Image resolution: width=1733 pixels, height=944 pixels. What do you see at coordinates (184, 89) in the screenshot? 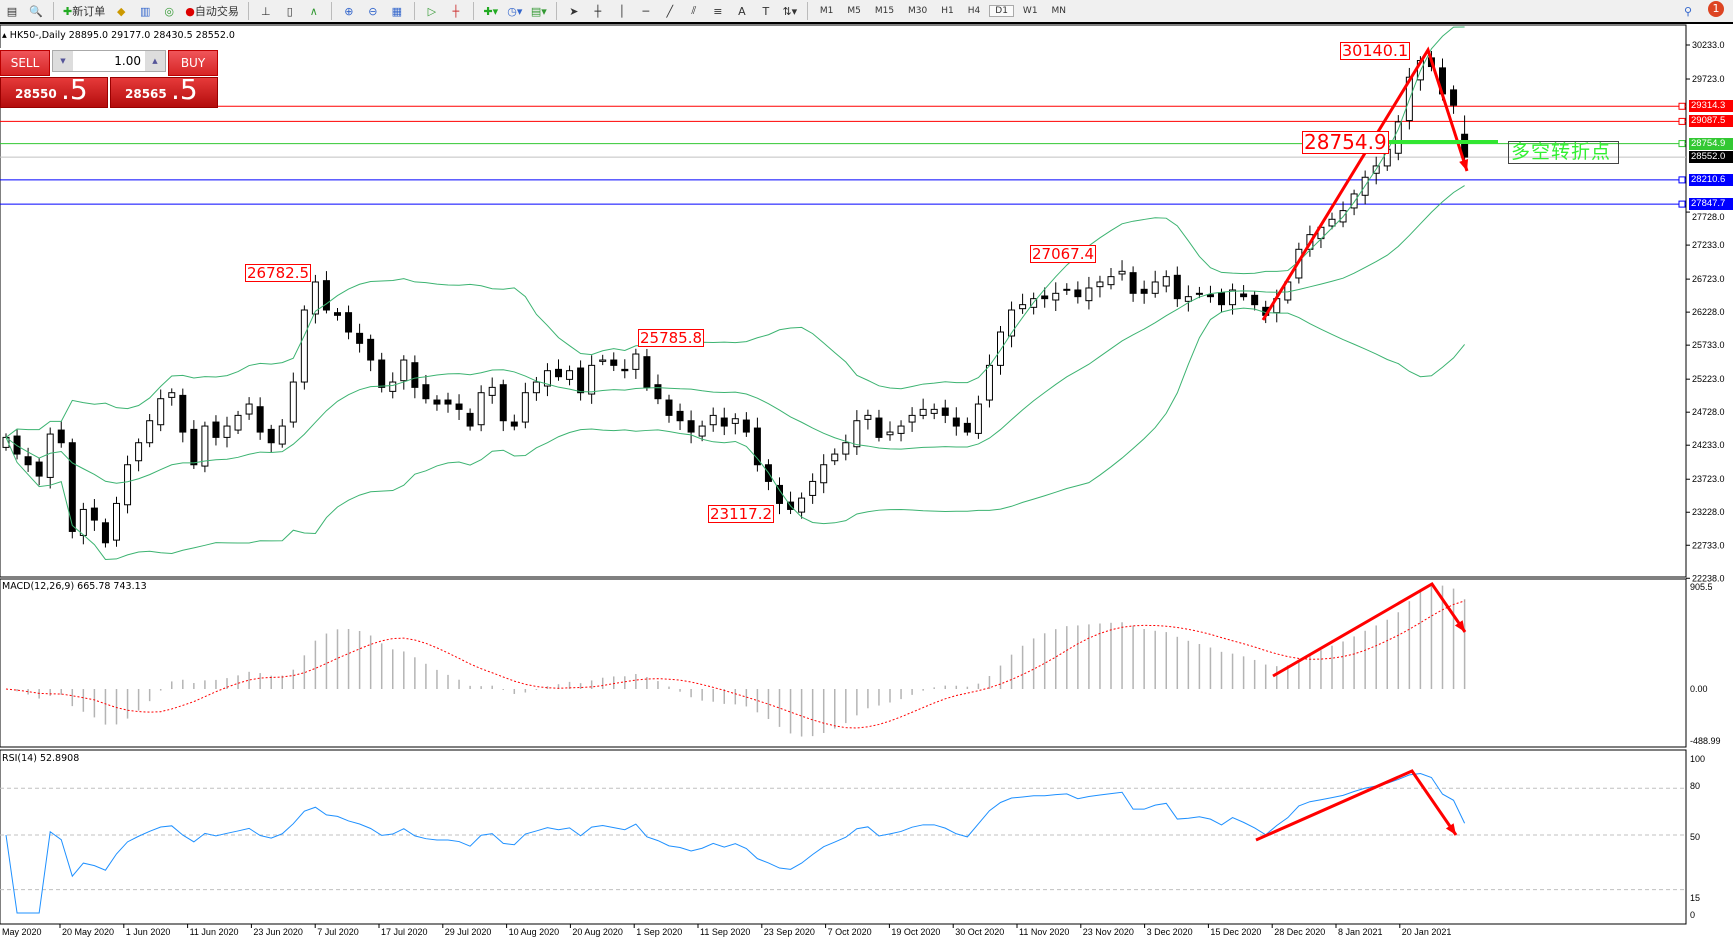
I see `buy-price-pips: .5` at bounding box center [184, 89].